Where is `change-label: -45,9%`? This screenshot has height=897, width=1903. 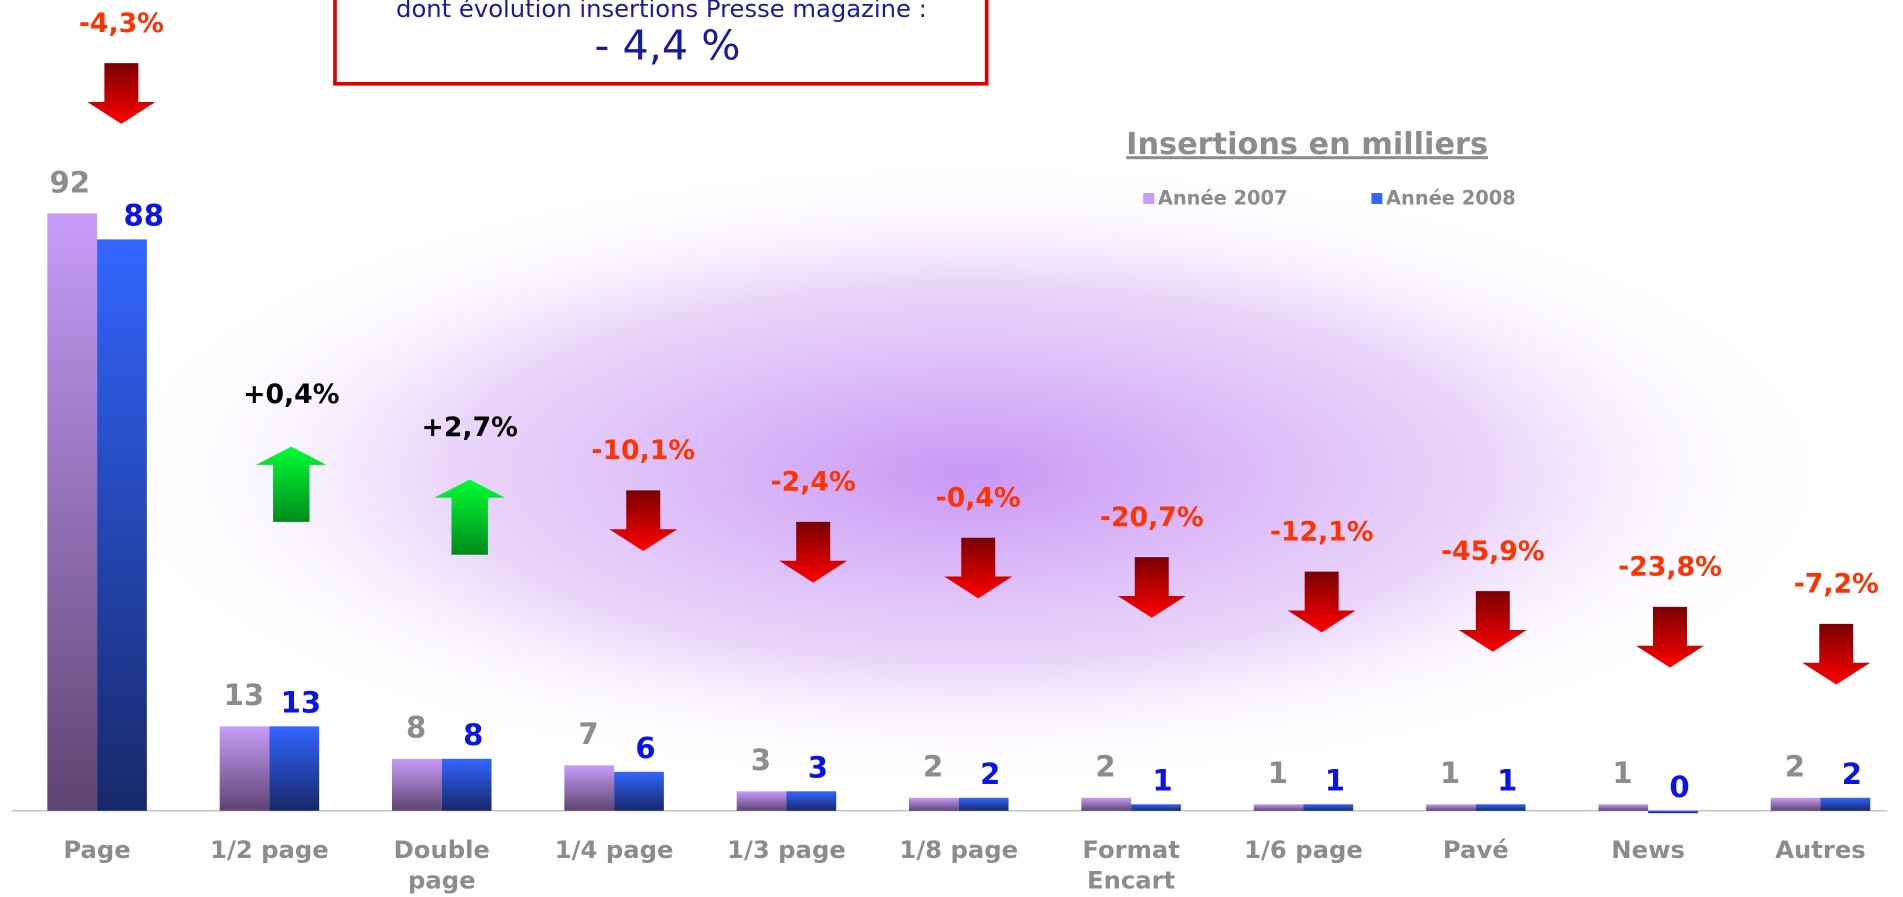 change-label: -45,9% is located at coordinates (1493, 551).